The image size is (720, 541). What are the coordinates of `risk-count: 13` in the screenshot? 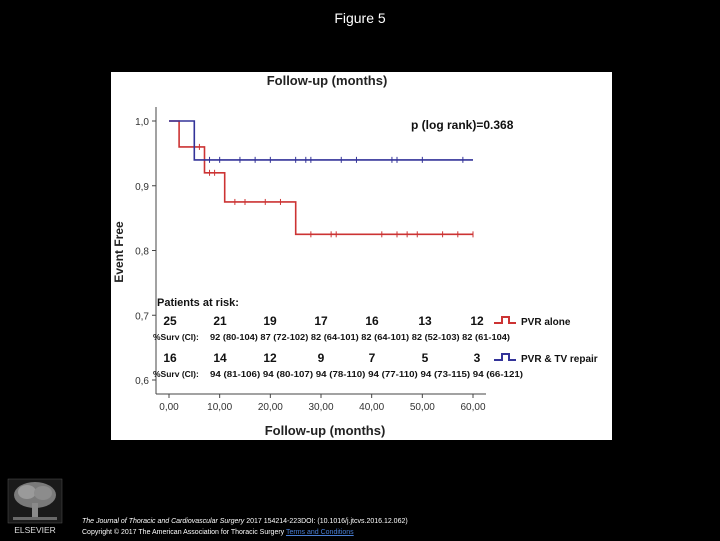 It's located at (425, 321).